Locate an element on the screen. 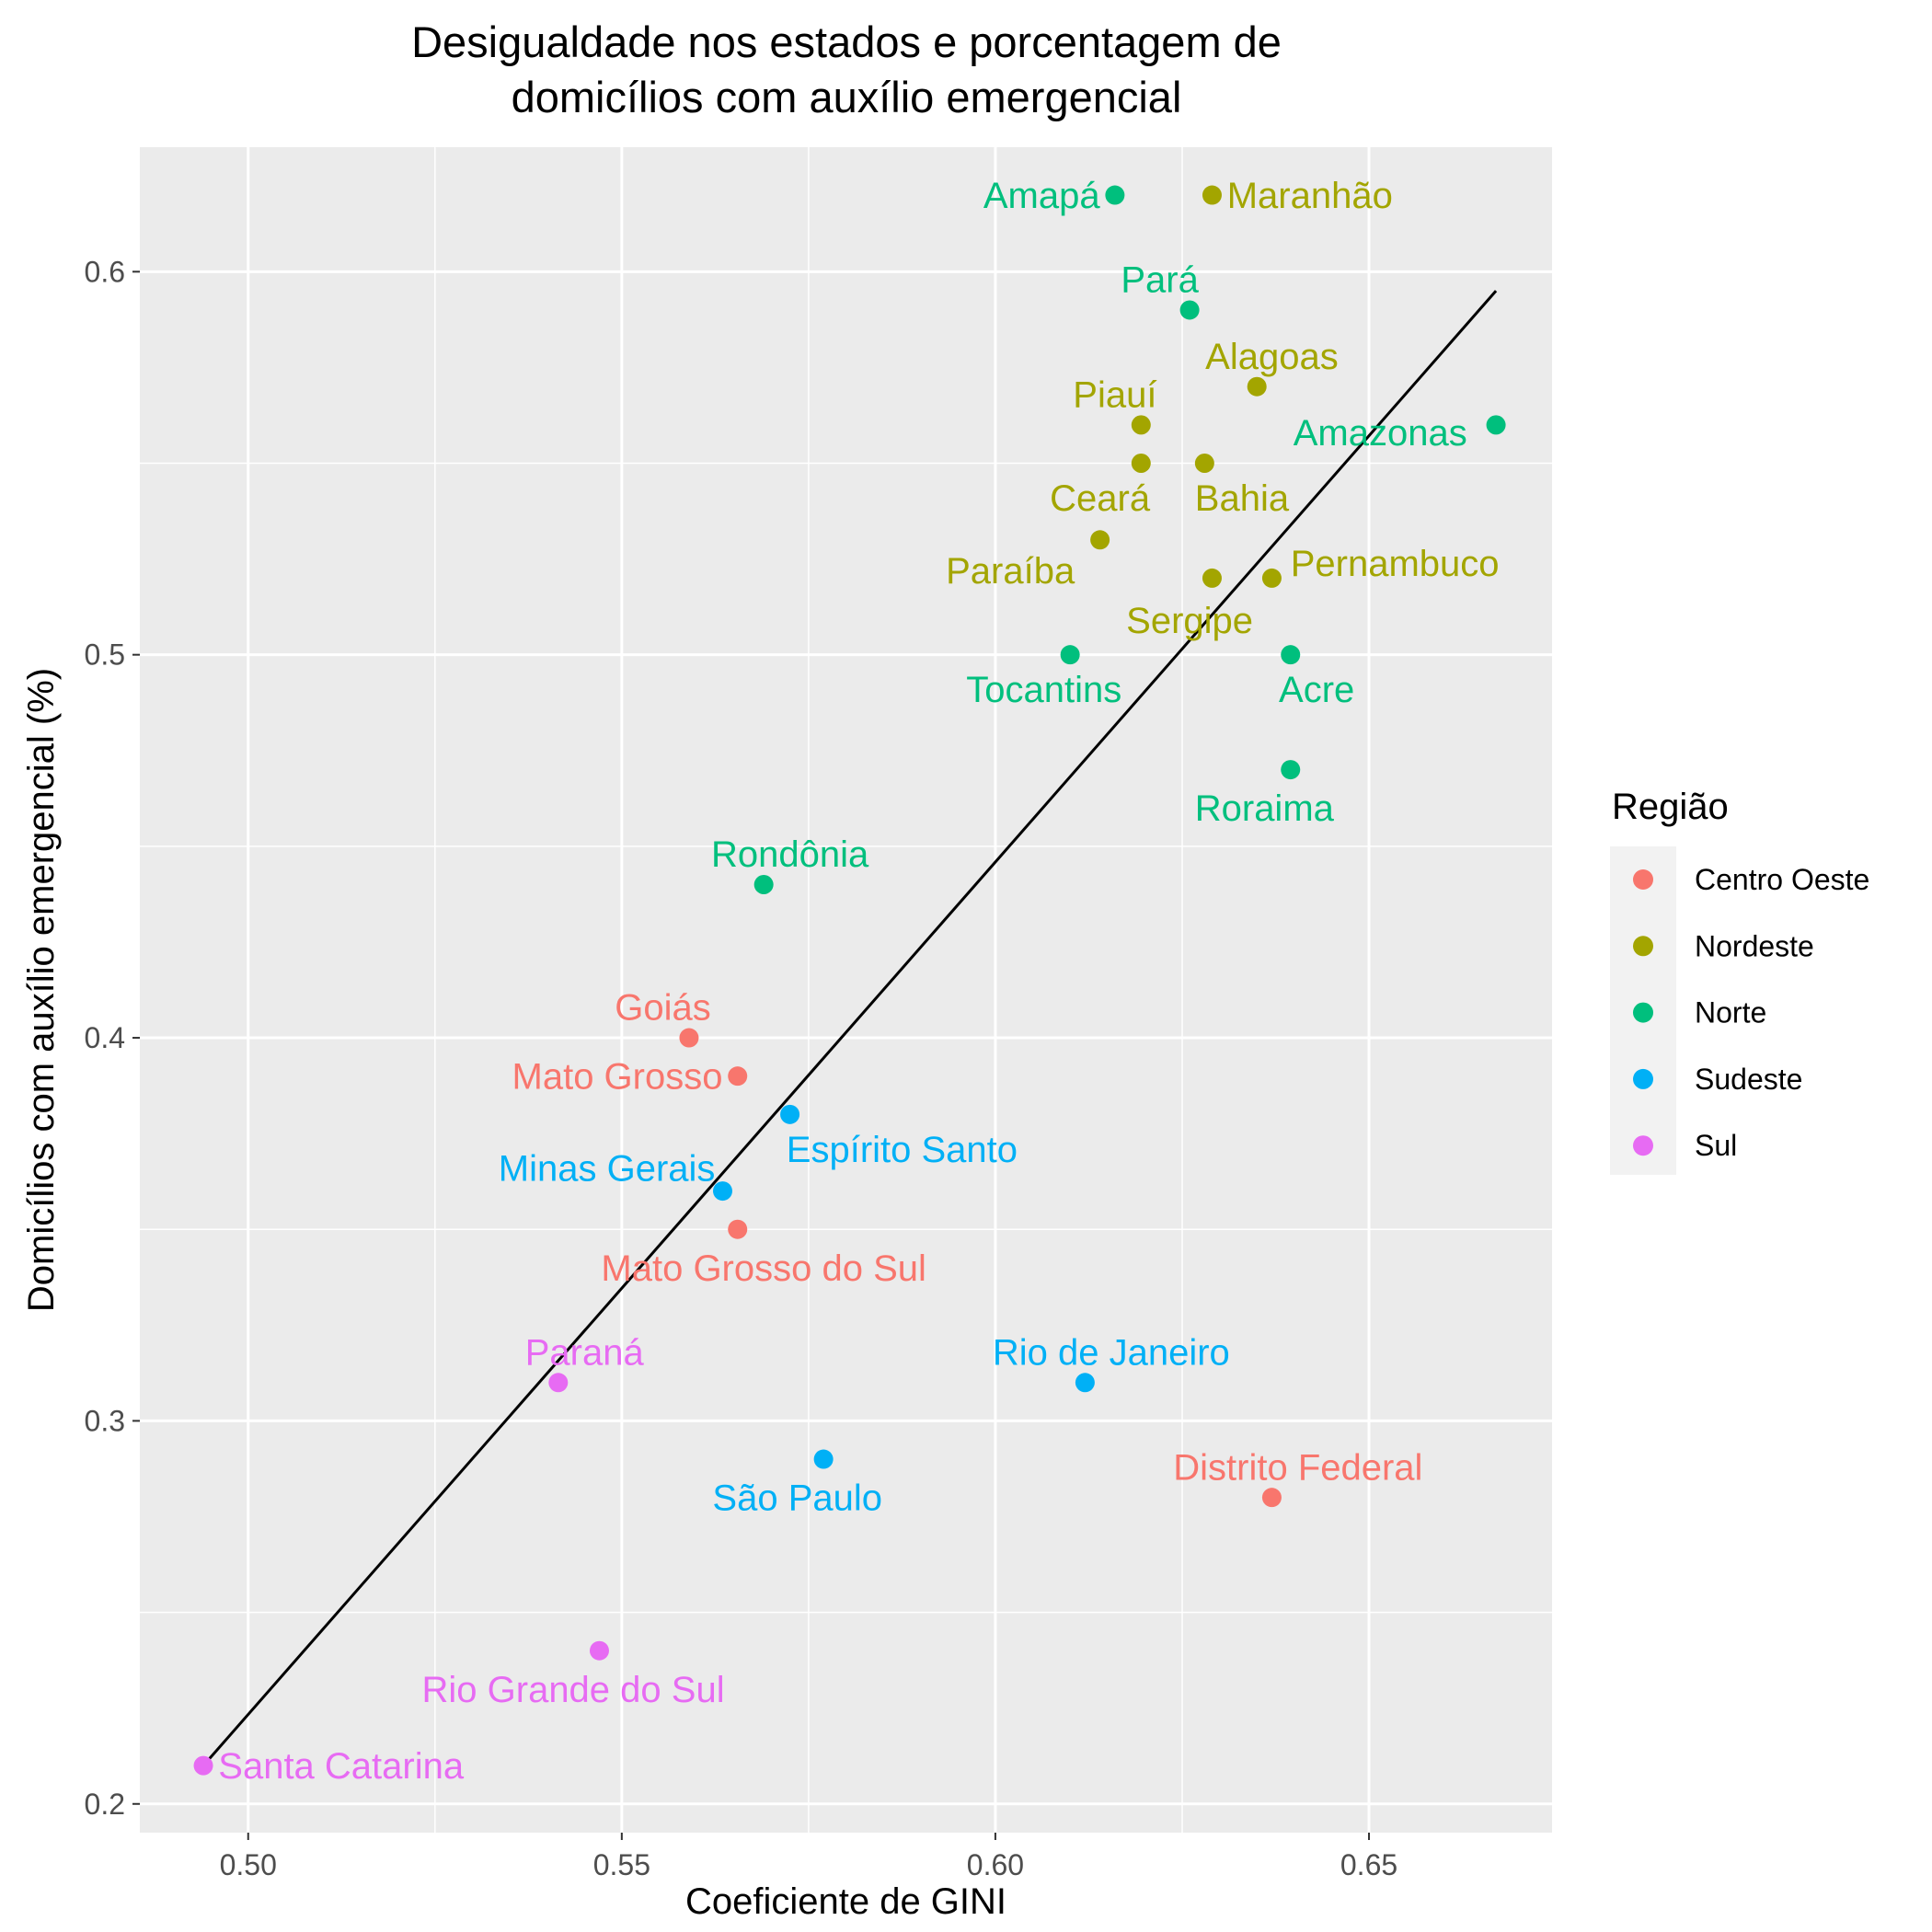 This screenshot has width=1932, height=1932. point-bahia is located at coordinates (1204, 463).